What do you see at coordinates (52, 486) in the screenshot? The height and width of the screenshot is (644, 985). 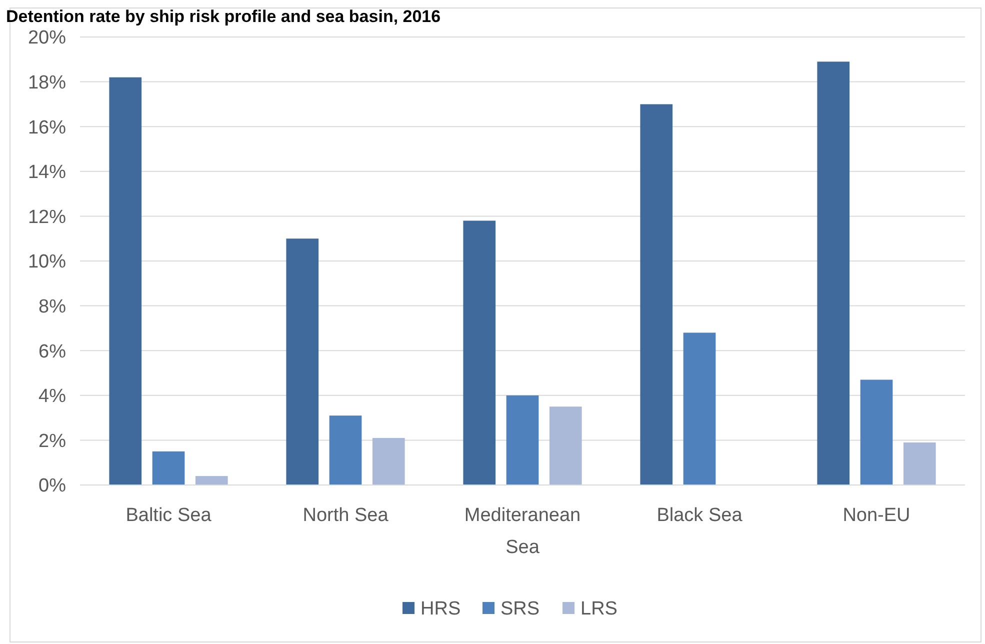 I see `y-tick-label: 0%` at bounding box center [52, 486].